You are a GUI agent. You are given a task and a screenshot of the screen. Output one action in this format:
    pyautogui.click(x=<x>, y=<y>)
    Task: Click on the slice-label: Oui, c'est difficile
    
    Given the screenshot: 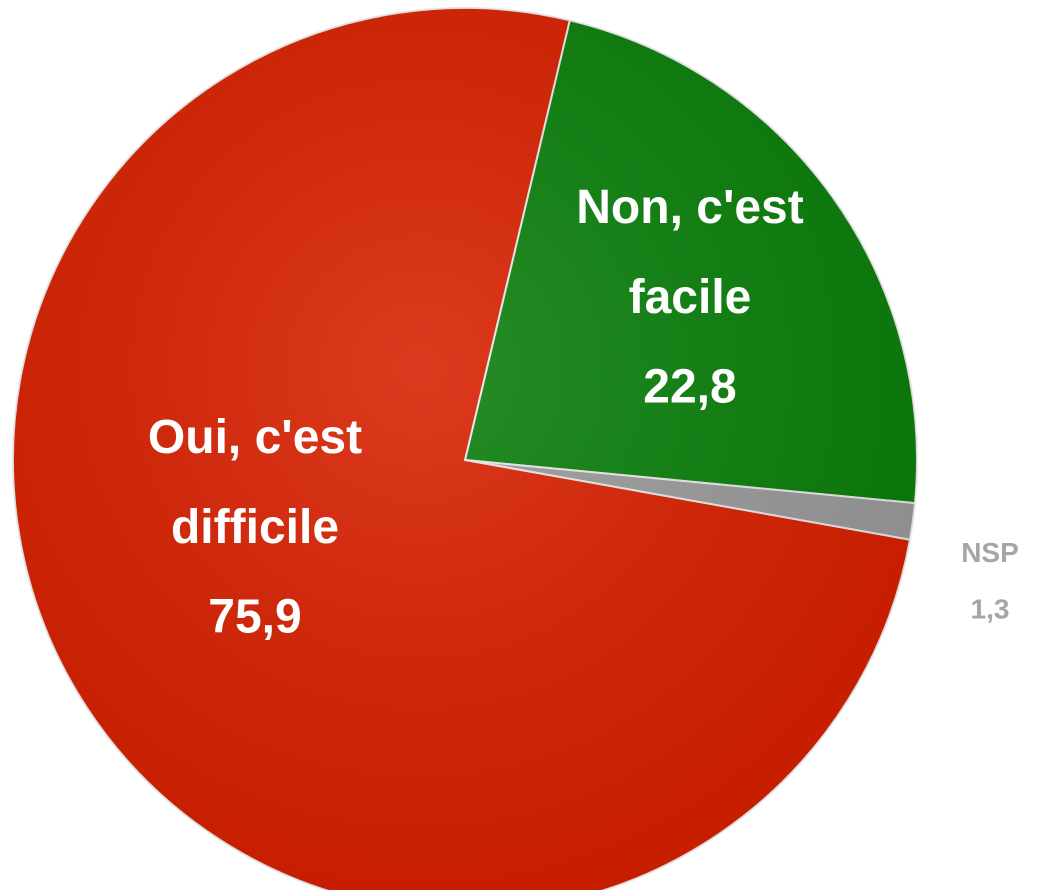 What is the action you would take?
    pyautogui.click(x=255, y=482)
    